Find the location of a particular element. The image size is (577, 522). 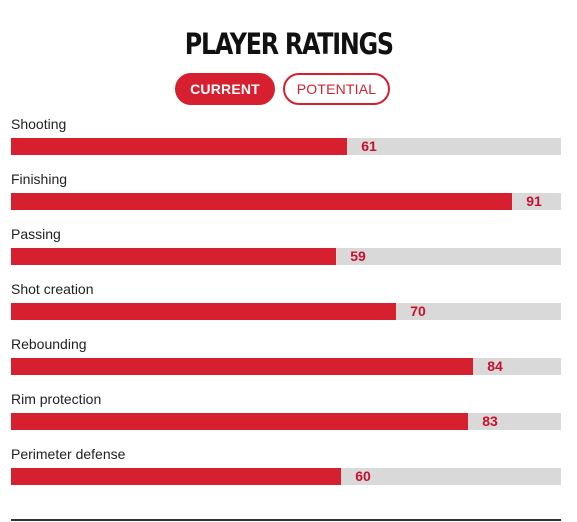

rating-mode-tabs: CURRENT POTENTIAL is located at coordinates (288, 89).